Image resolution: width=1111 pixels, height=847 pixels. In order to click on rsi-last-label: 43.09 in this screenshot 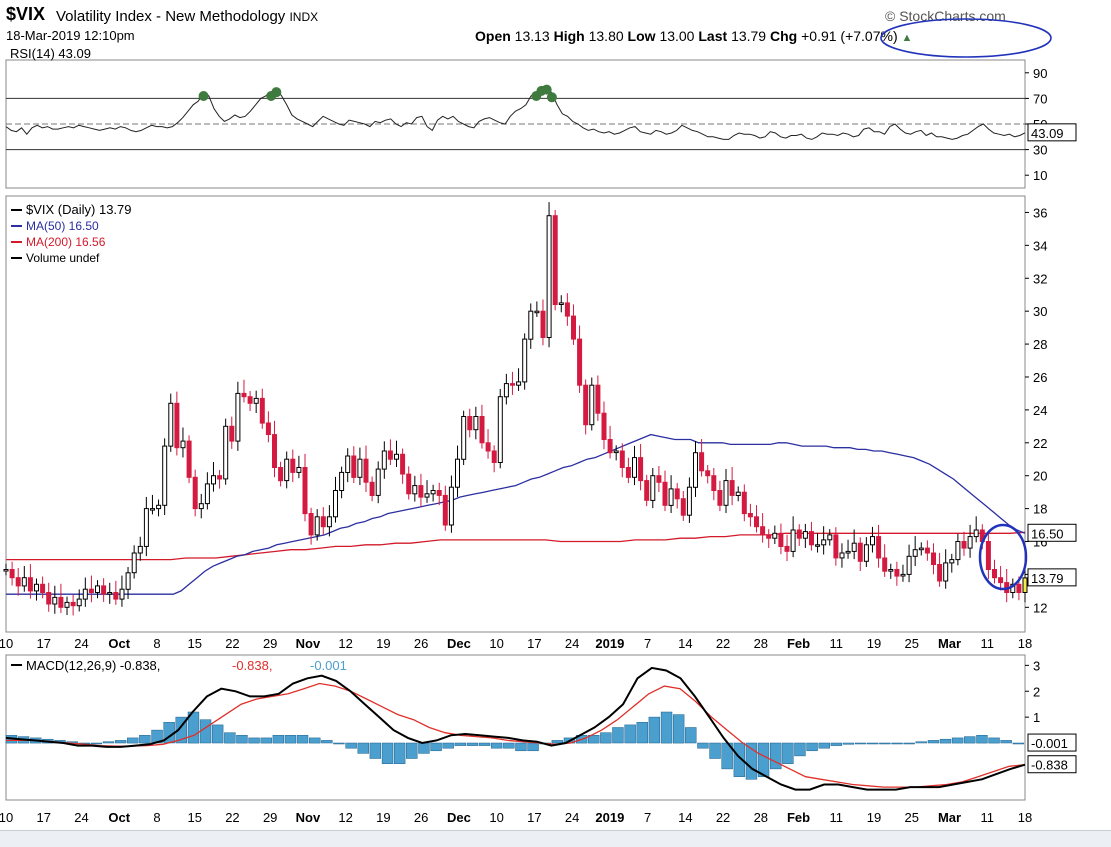, I will do `click(1047, 133)`.